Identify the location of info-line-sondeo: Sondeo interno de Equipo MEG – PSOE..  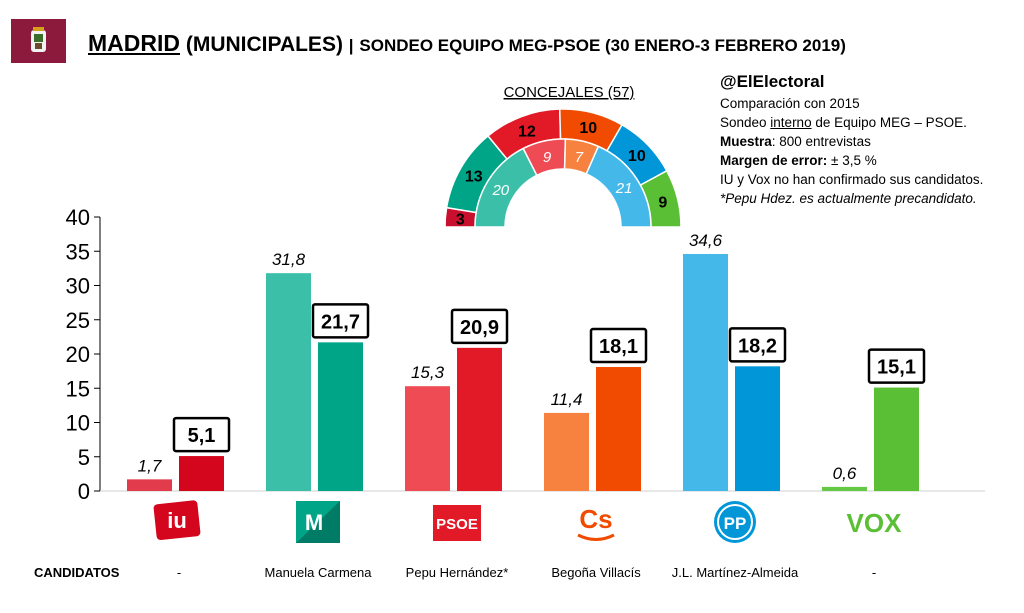
(870, 122).